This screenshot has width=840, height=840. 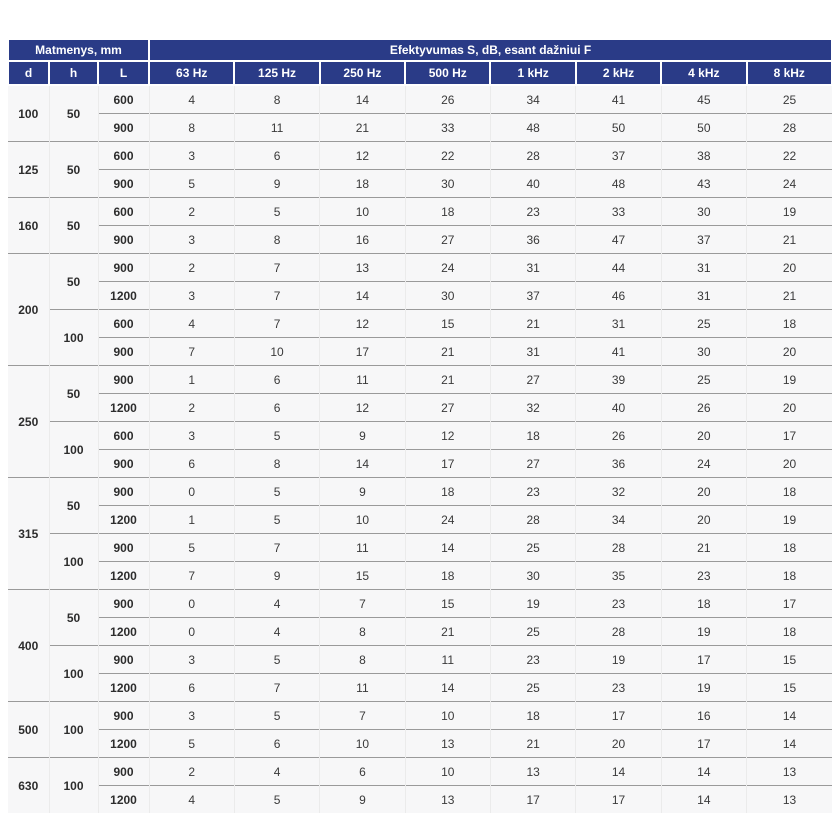 I want to click on table-row: 100 900 3 5 8 11 23 19 17 15, so click(x=420, y=673).